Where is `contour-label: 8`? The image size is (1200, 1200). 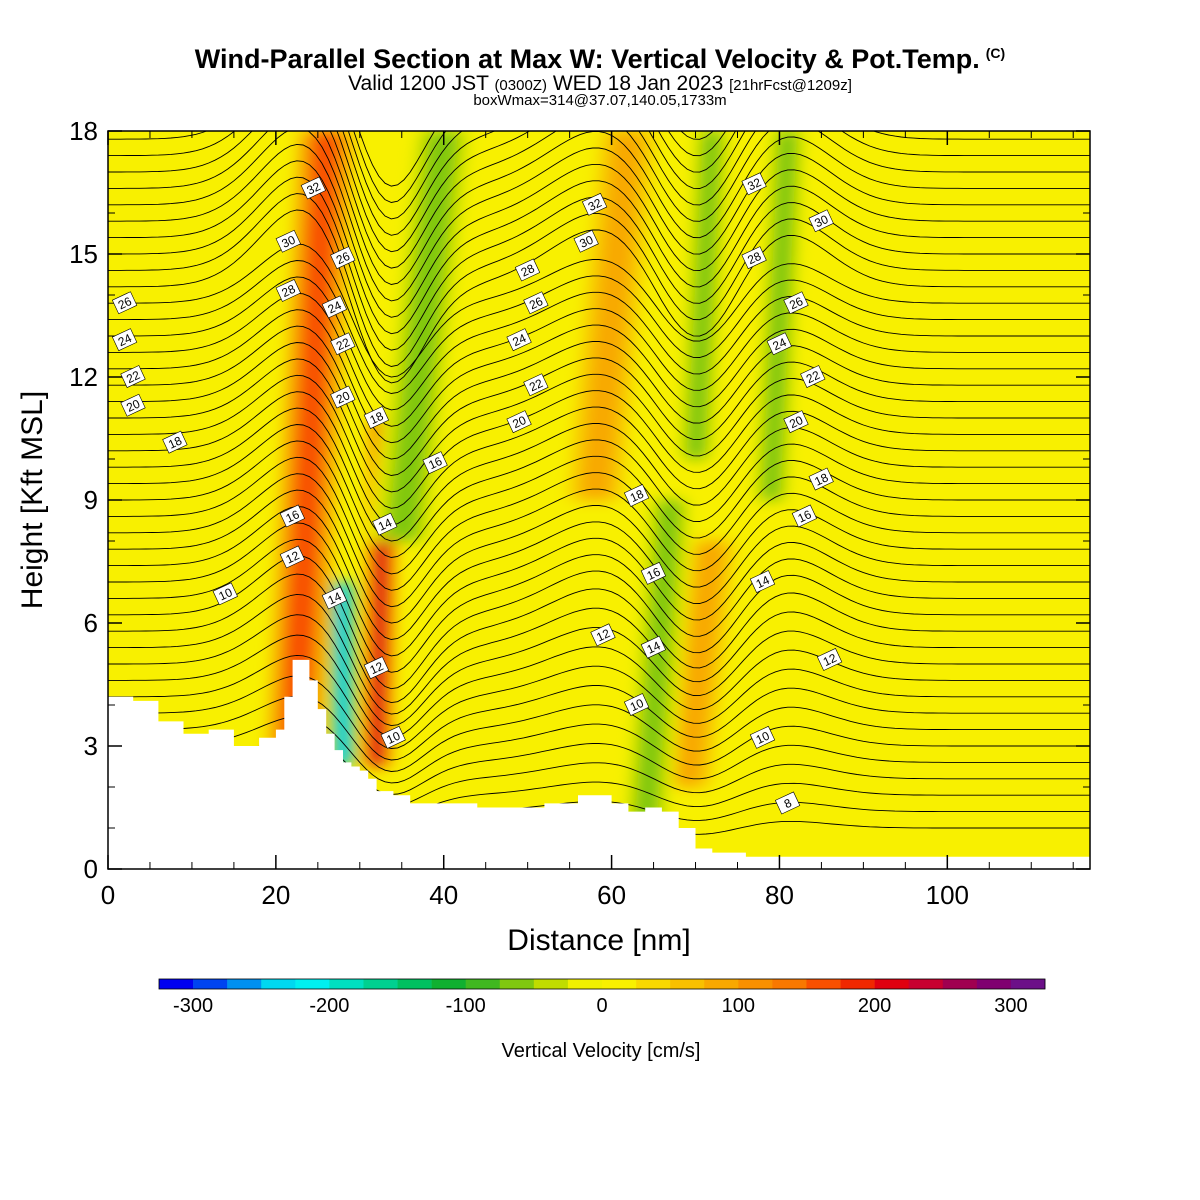 contour-label: 8 is located at coordinates (787, 803).